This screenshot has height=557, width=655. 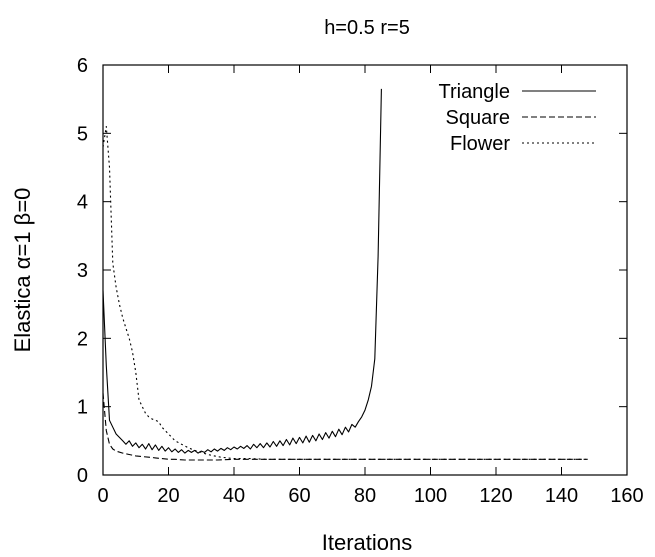 What do you see at coordinates (82, 408) in the screenshot?
I see `y-tick-label: 1` at bounding box center [82, 408].